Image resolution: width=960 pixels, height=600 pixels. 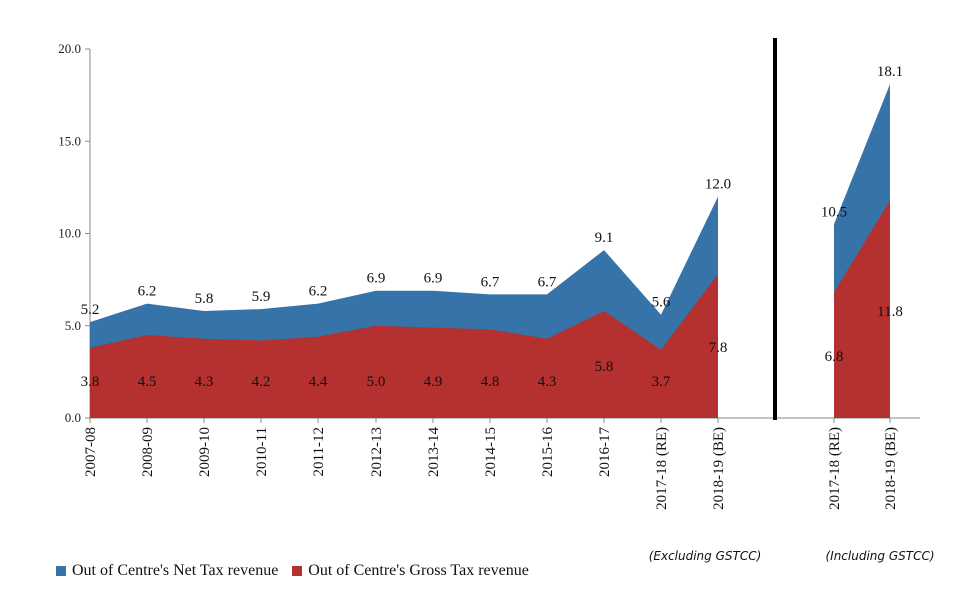 What do you see at coordinates (148, 452) in the screenshot?
I see `x-tick-label: 2008-09` at bounding box center [148, 452].